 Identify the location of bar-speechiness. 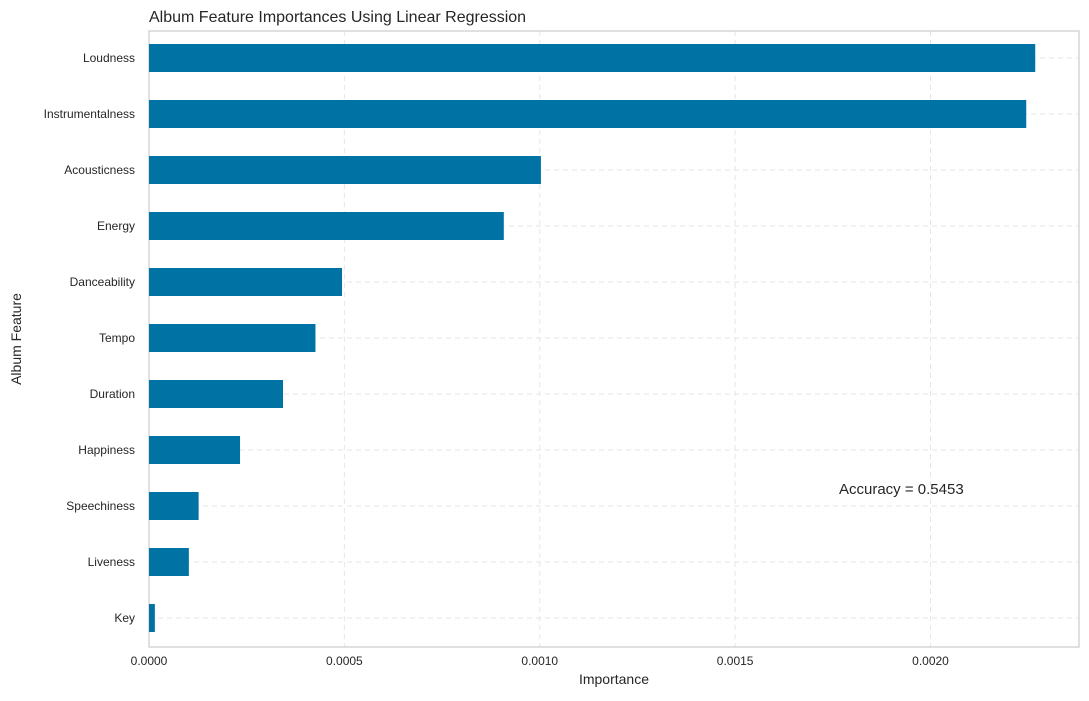
(174, 506).